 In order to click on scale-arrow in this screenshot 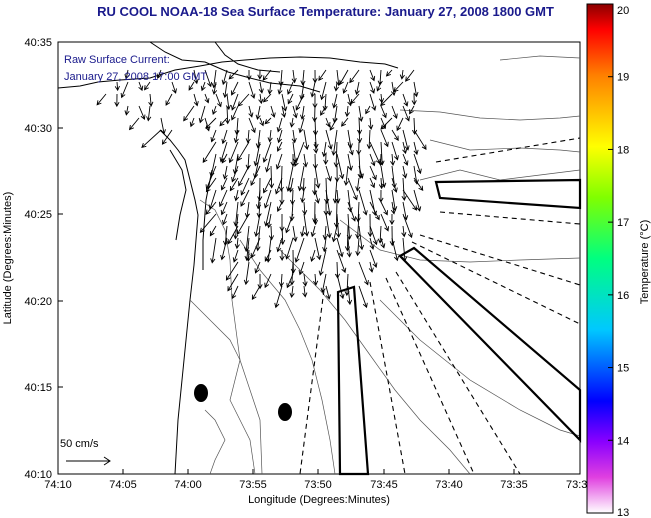, I will do `click(88, 461)`.